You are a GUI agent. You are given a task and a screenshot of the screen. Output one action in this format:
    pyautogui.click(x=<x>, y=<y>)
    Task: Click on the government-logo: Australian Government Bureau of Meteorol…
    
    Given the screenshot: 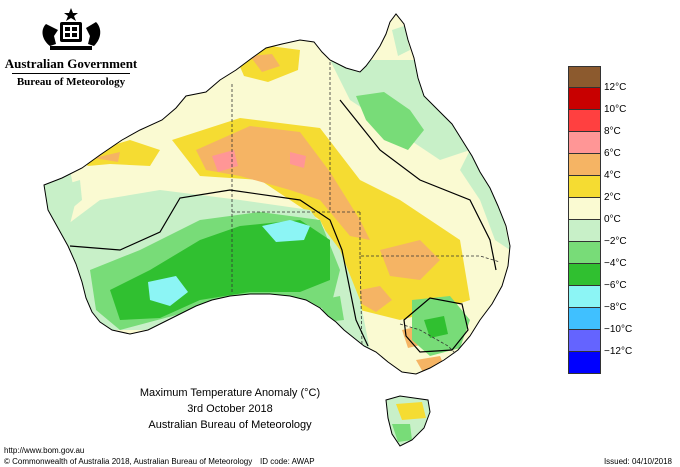 What is the action you would take?
    pyautogui.click(x=71, y=52)
    